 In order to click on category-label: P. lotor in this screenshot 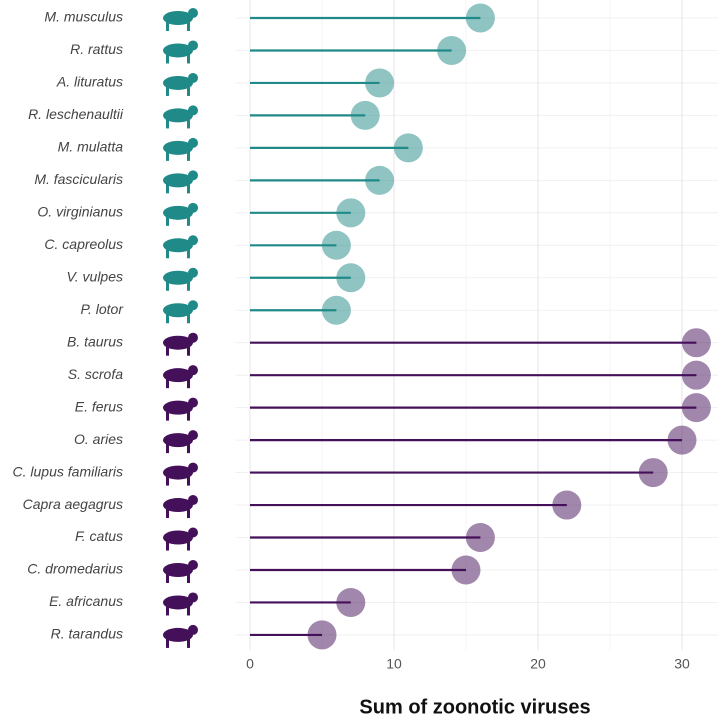, I will do `click(102, 309)`.